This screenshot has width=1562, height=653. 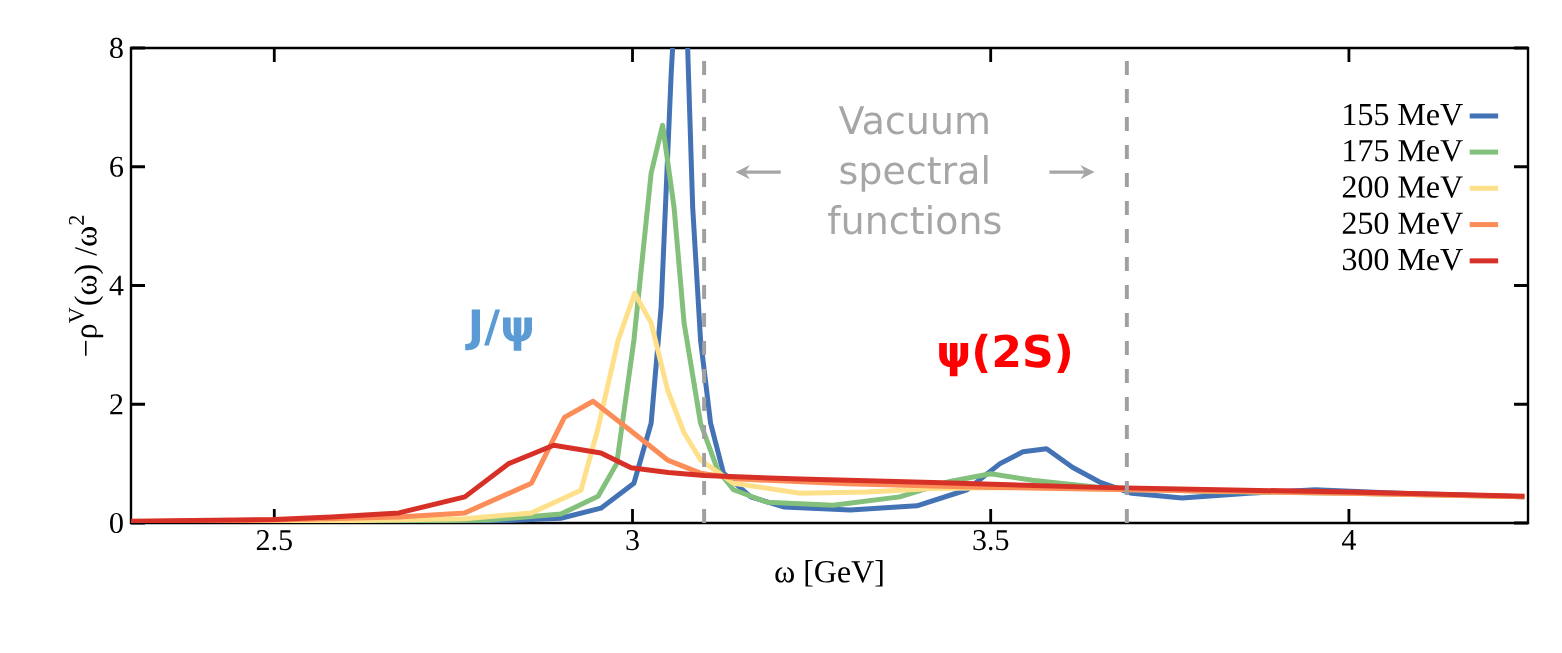 What do you see at coordinates (1402, 187) in the screenshot?
I see `legend-label: 200 MeV` at bounding box center [1402, 187].